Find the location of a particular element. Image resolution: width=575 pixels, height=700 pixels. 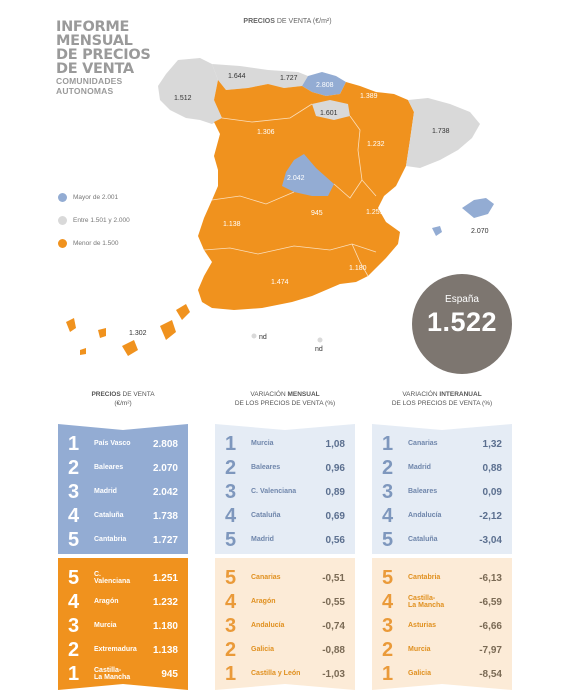

region-value: -0,51 is located at coordinates (333, 578).